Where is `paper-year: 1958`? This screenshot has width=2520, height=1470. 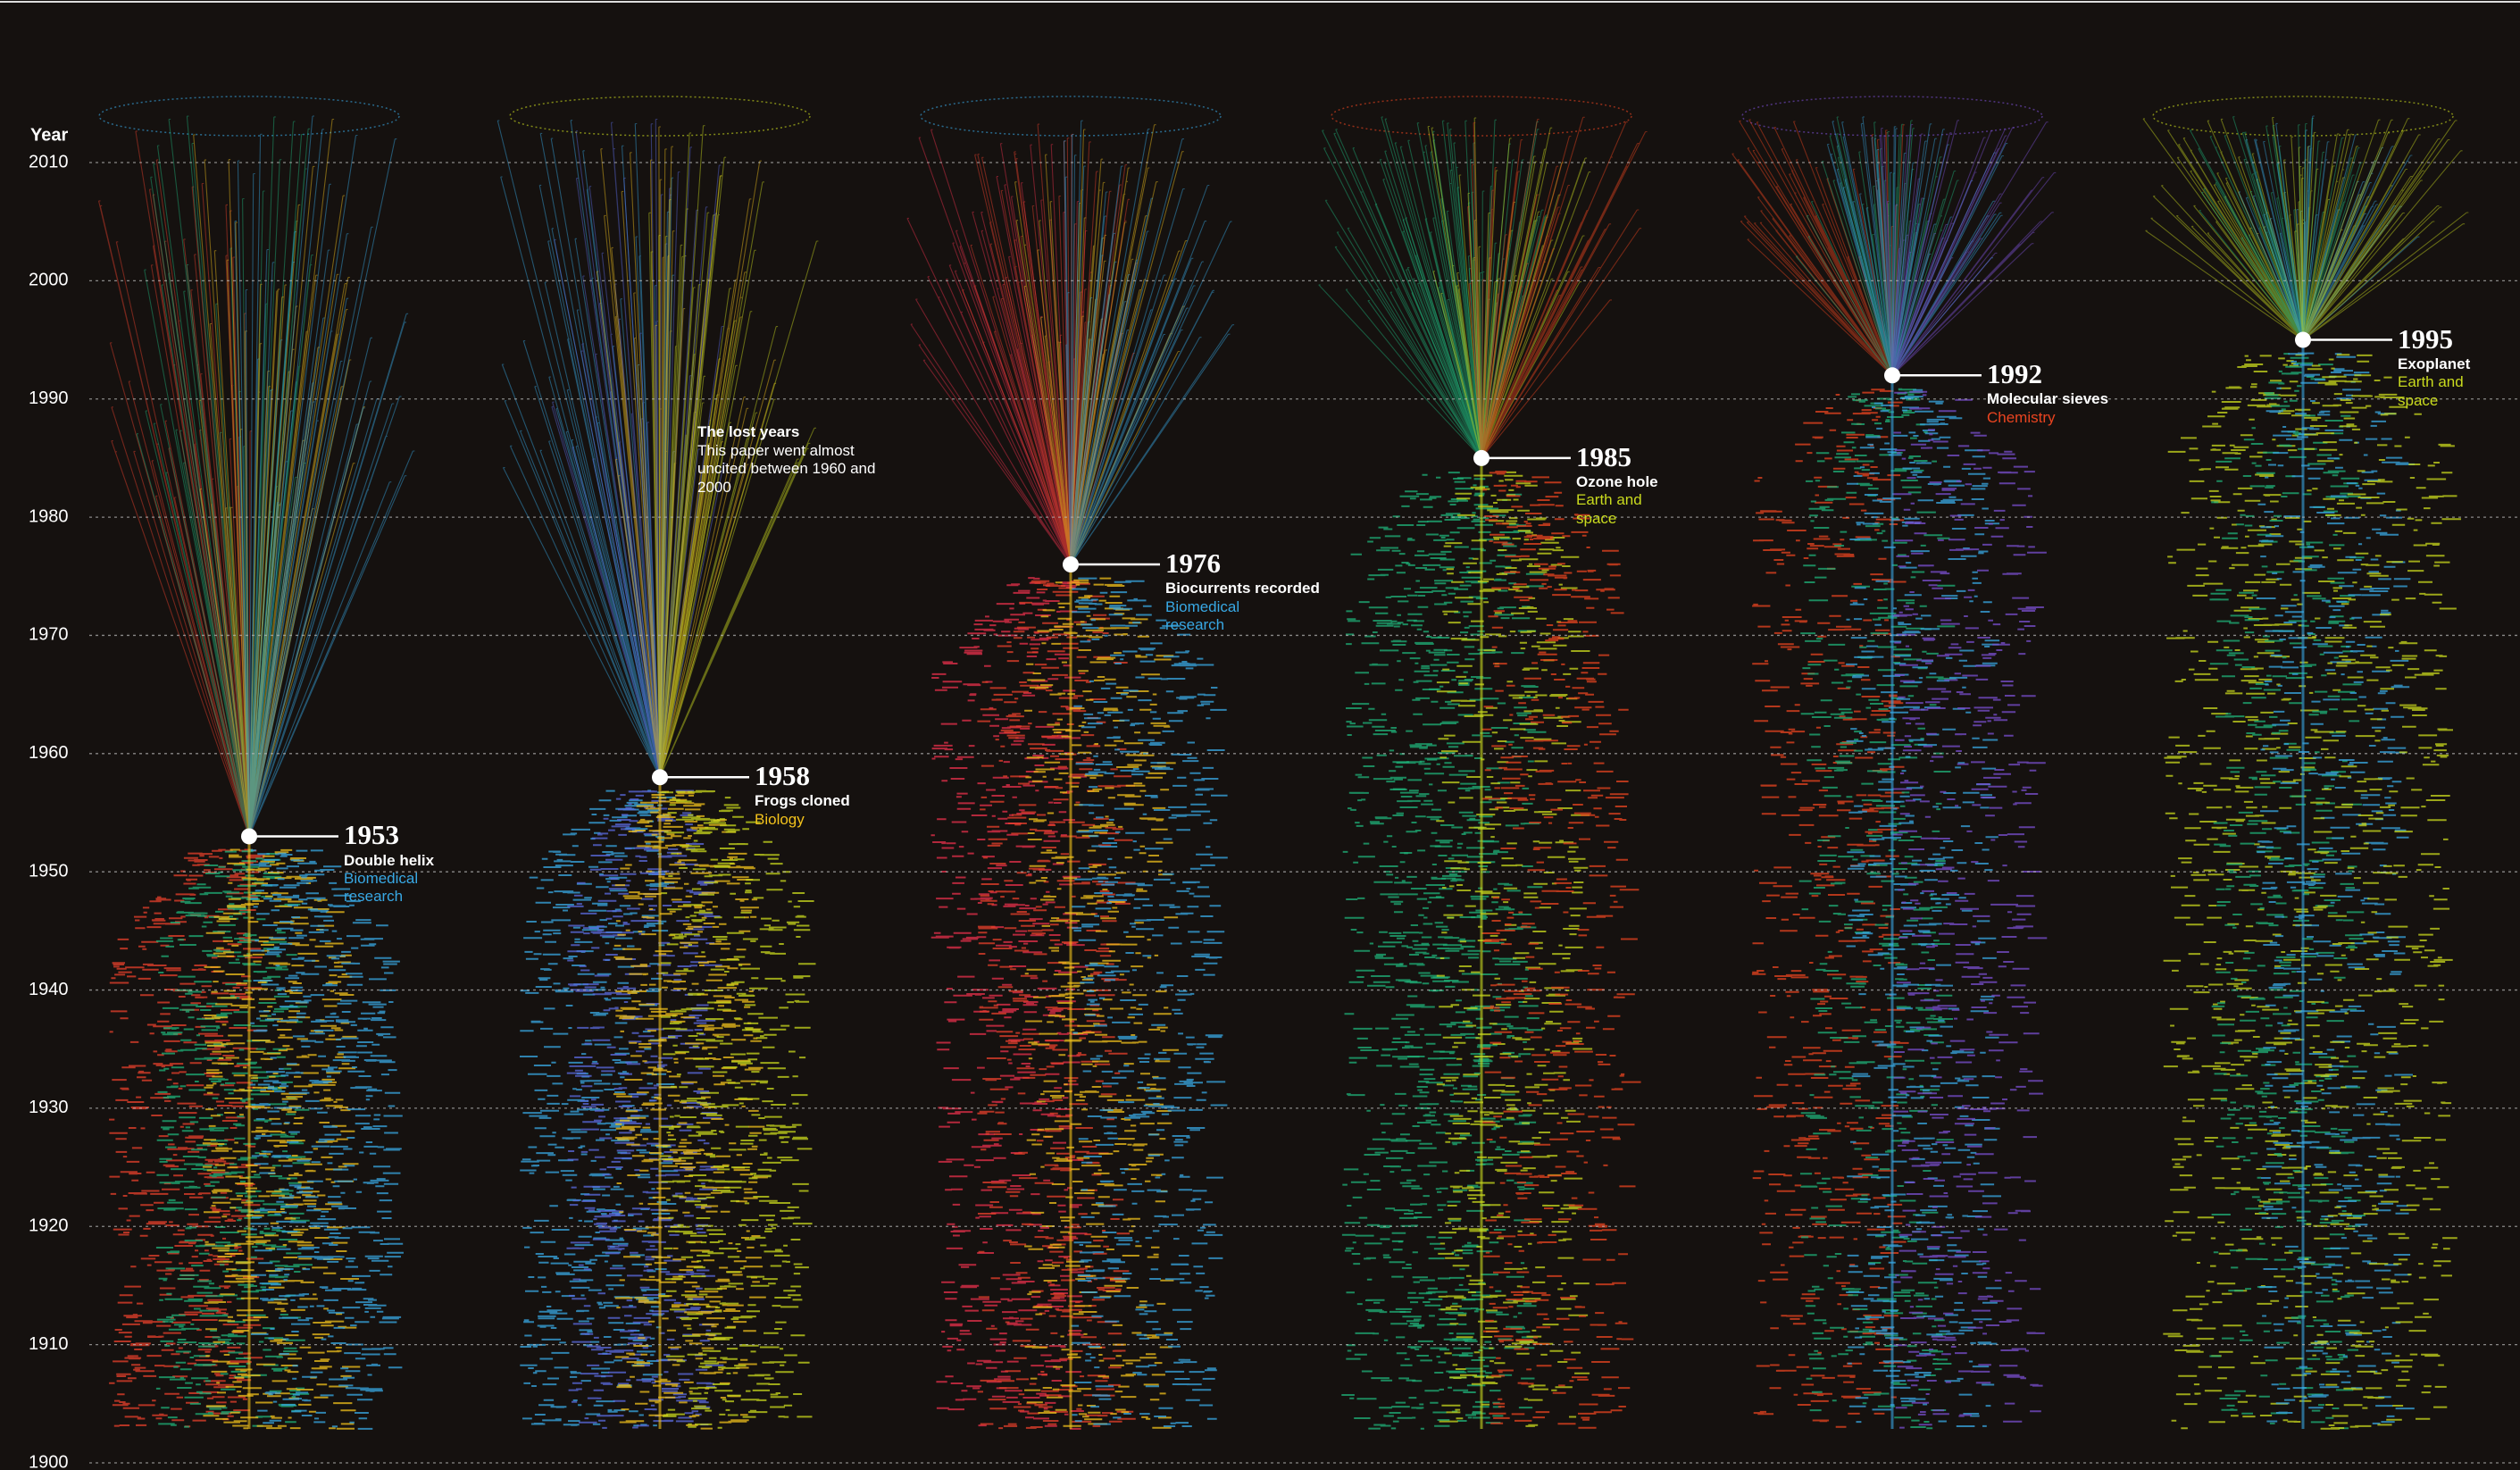 paper-year: 1958 is located at coordinates (782, 776).